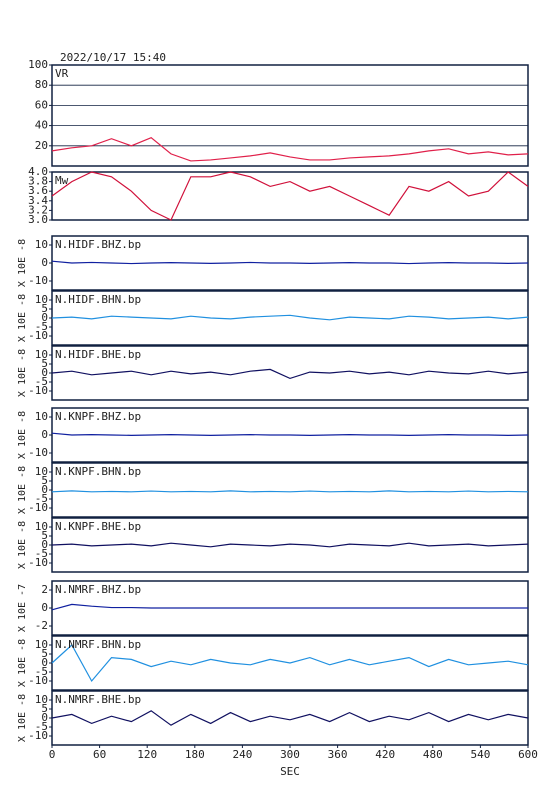 The height and width of the screenshot is (785, 554). What do you see at coordinates (38, 219) in the screenshot?
I see `y-tick-label: 3.0` at bounding box center [38, 219].